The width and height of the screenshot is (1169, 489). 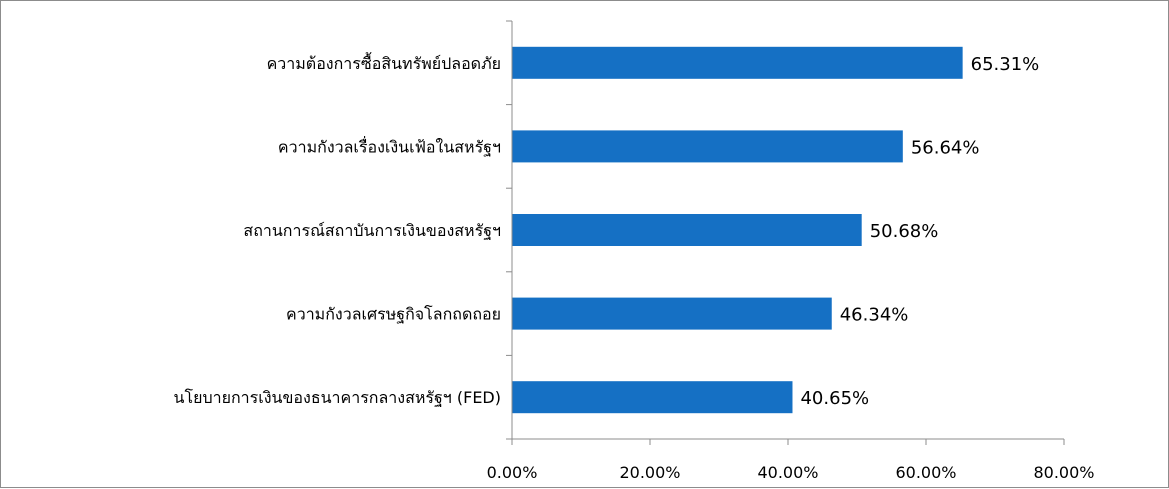 What do you see at coordinates (337, 397) in the screenshot?
I see `category-label-5: นโยบายการเงินของธนาคารกลางสหรัฐฯ (FED)` at bounding box center [337, 397].